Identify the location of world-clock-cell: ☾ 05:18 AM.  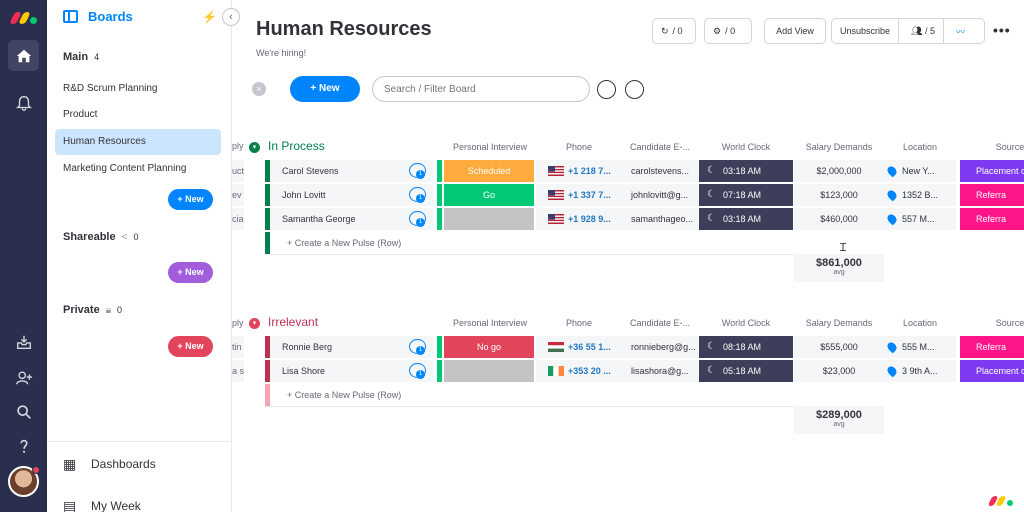
(746, 371).